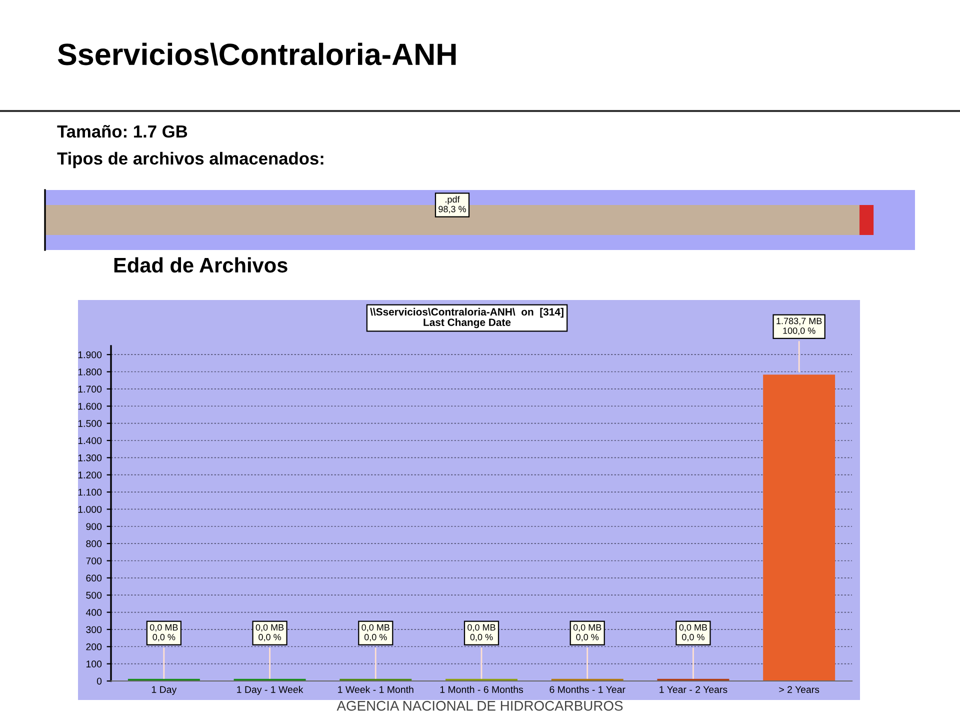  Describe the element at coordinates (90, 458) in the screenshot. I see `y-tick-label: 1.300` at that location.